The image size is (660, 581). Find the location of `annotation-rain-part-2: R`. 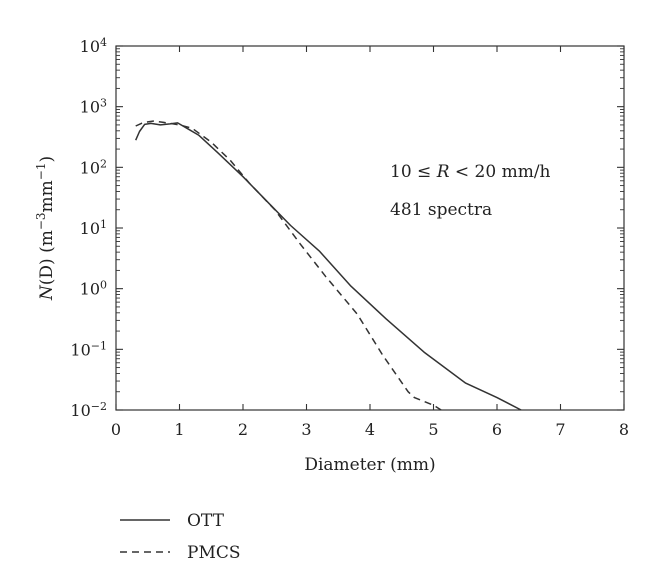

annotation-rain-part-2: R is located at coordinates (443, 172).